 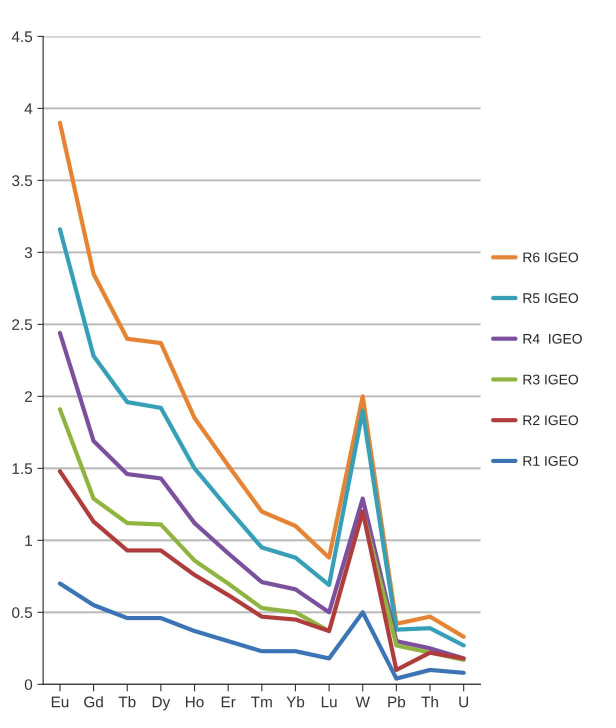 I want to click on x-tick-label: Th, so click(x=429, y=702).